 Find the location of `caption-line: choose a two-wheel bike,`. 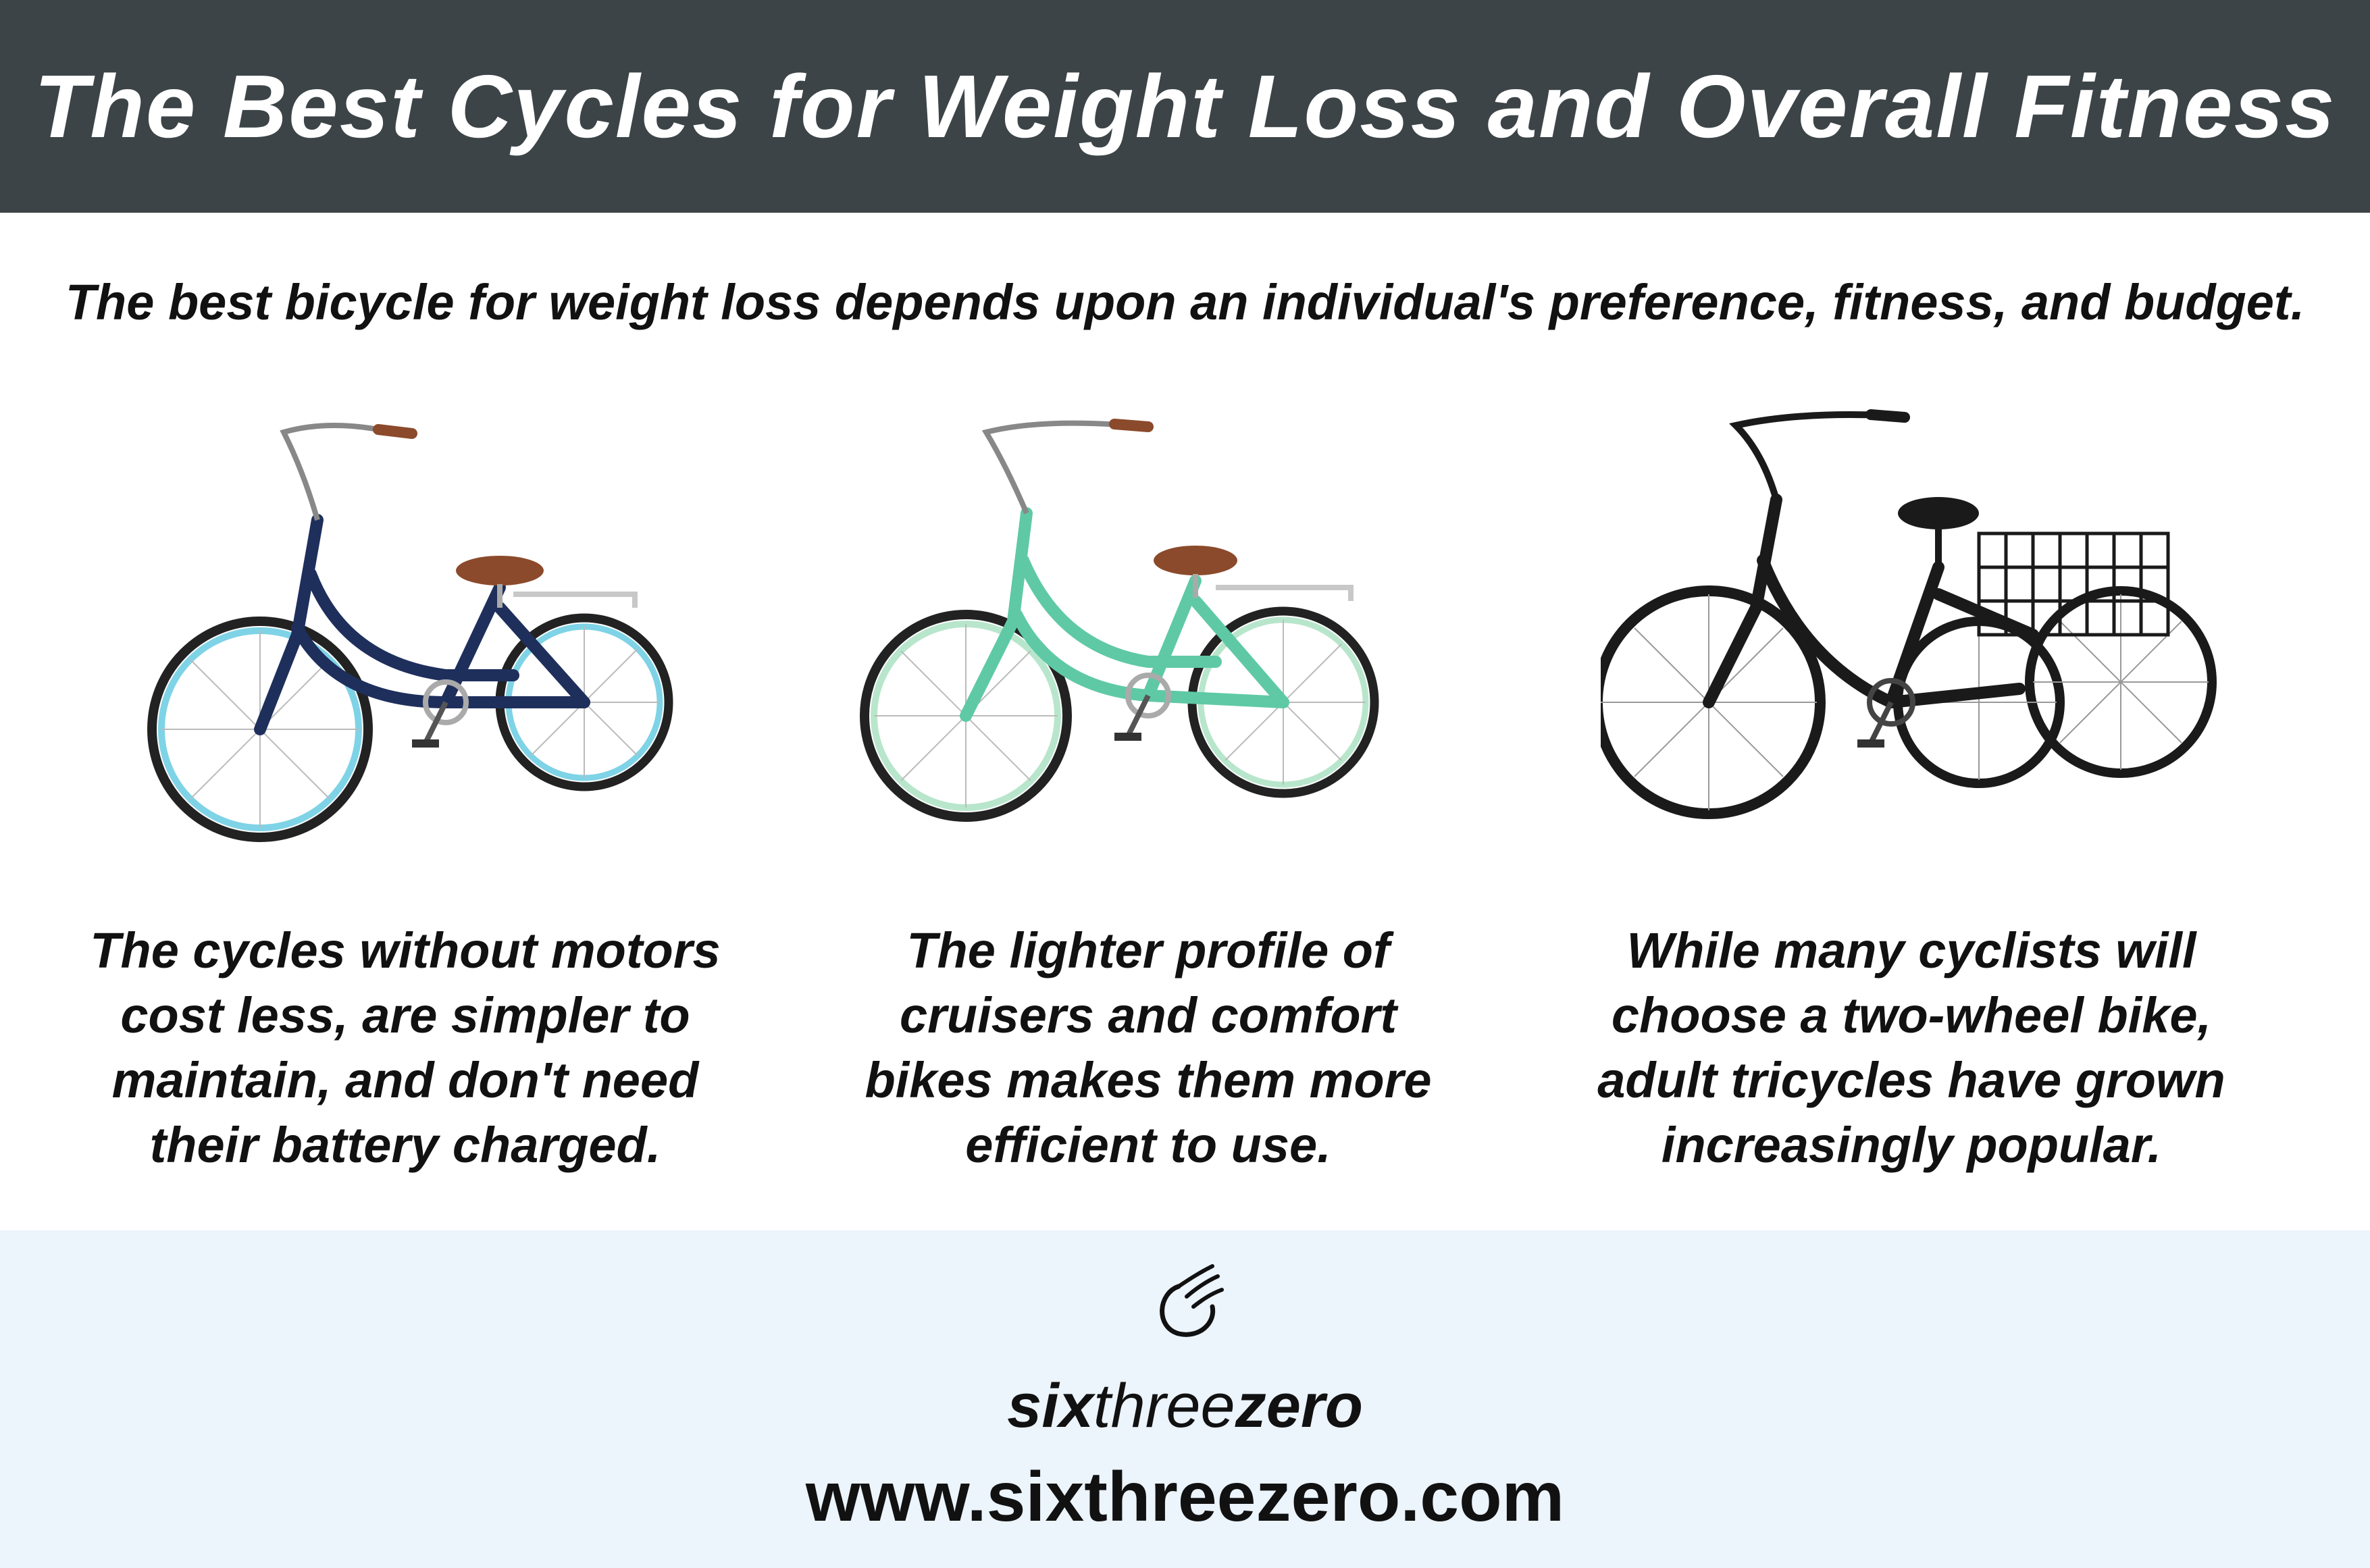

caption-line: choose a two-wheel bike, is located at coordinates (1911, 1015).